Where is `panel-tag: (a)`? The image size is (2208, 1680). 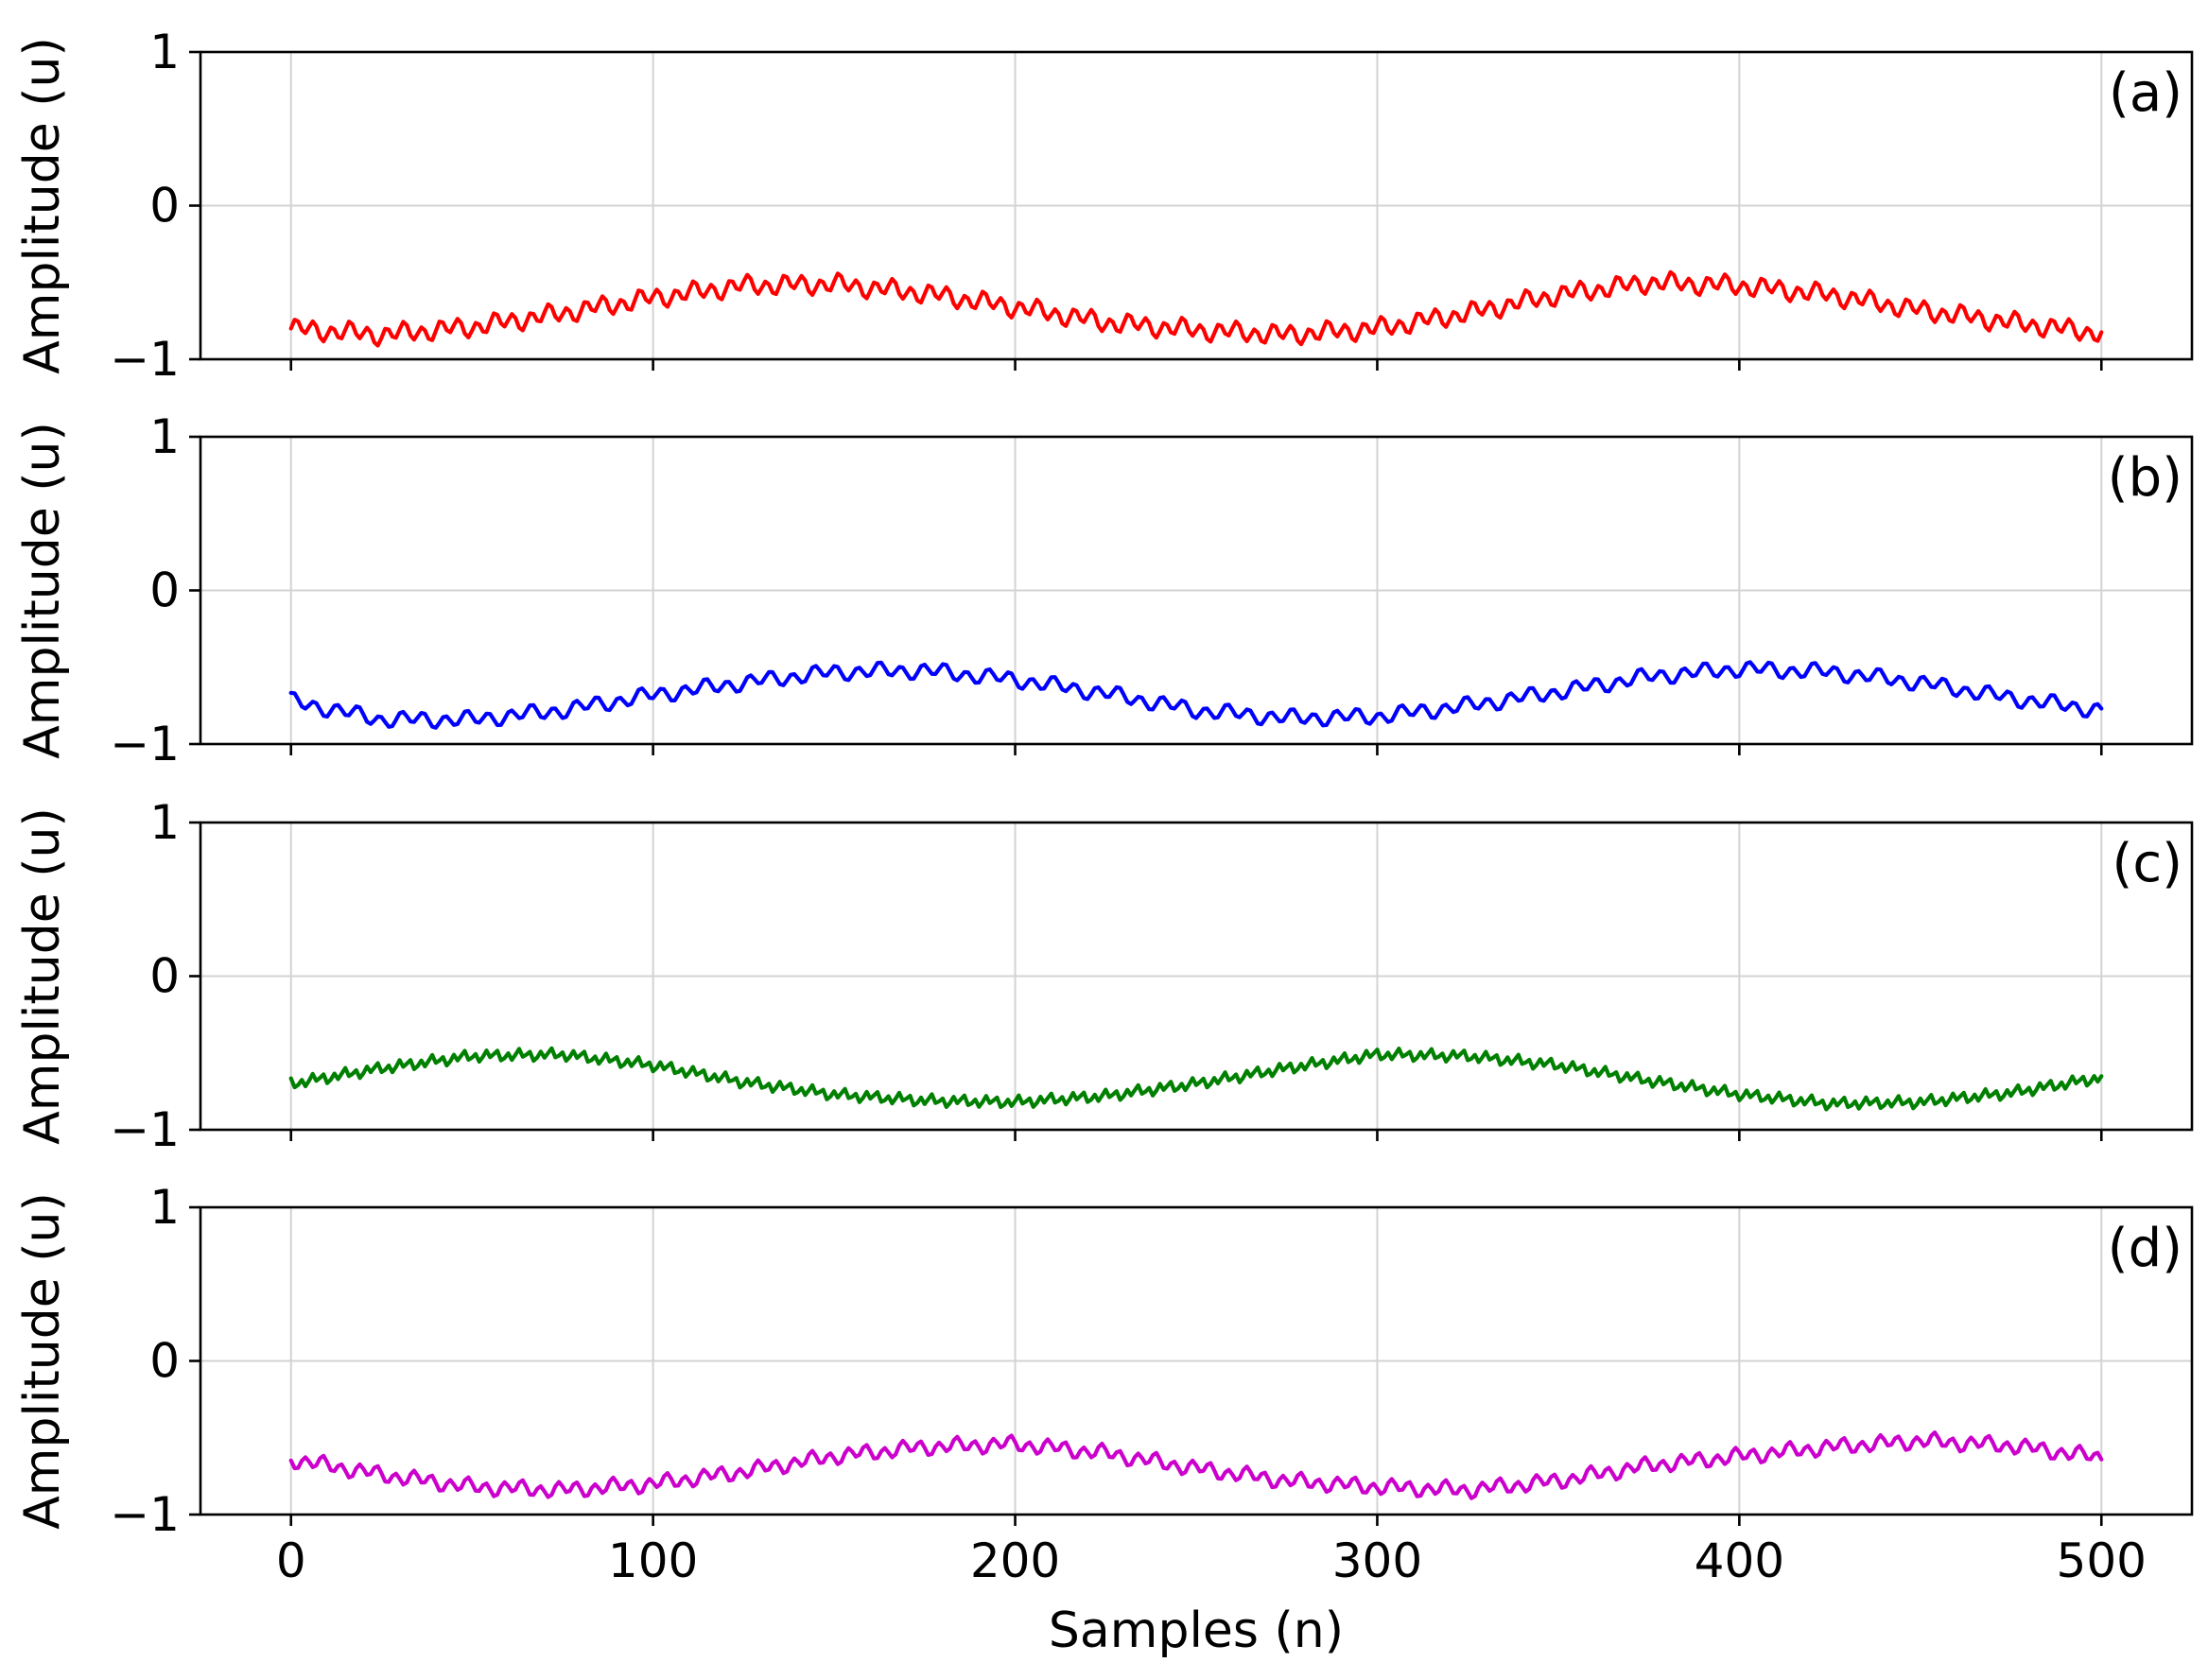
panel-tag: (a) is located at coordinates (2146, 93).